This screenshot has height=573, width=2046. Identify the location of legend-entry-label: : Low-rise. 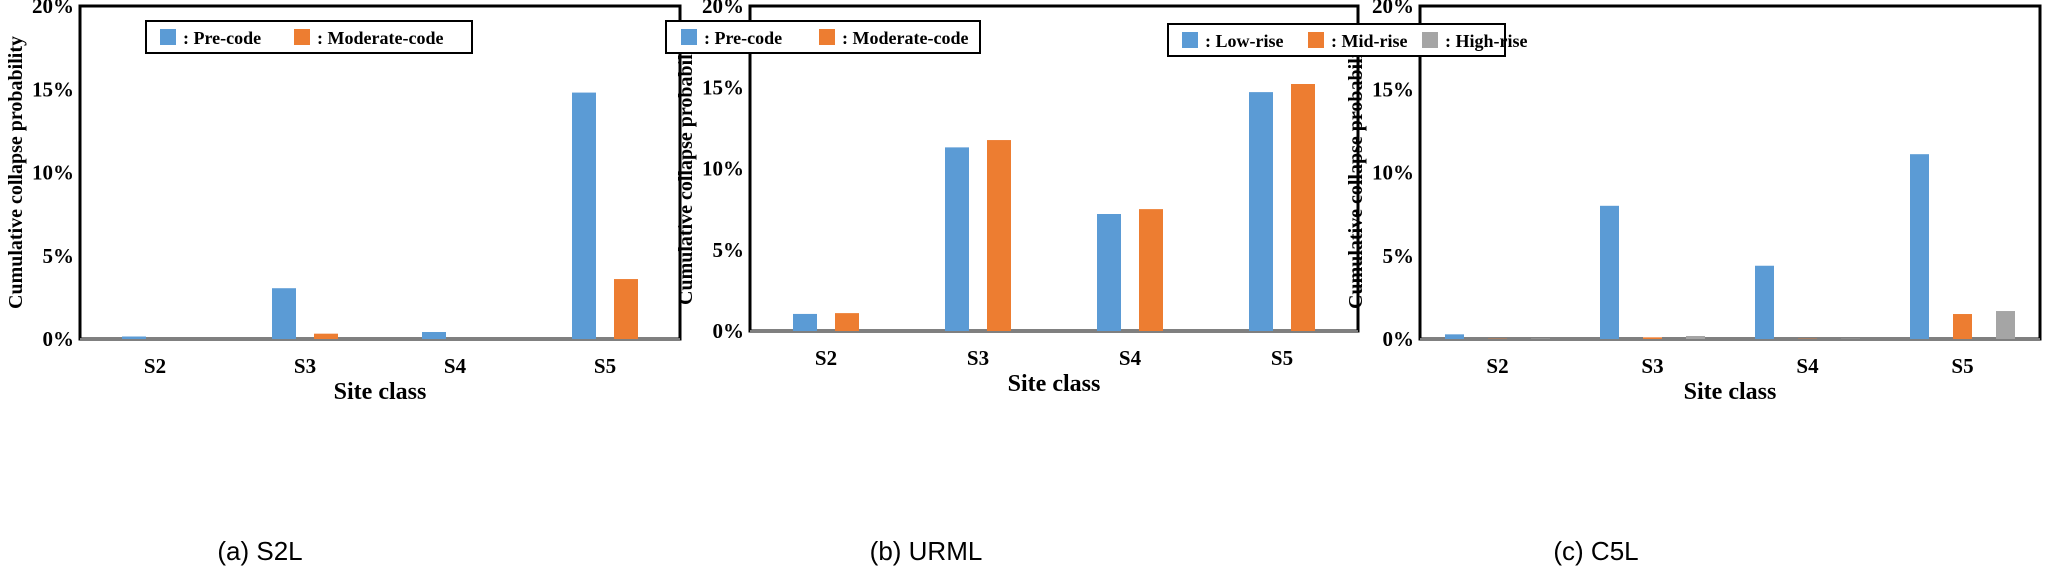
(1244, 41).